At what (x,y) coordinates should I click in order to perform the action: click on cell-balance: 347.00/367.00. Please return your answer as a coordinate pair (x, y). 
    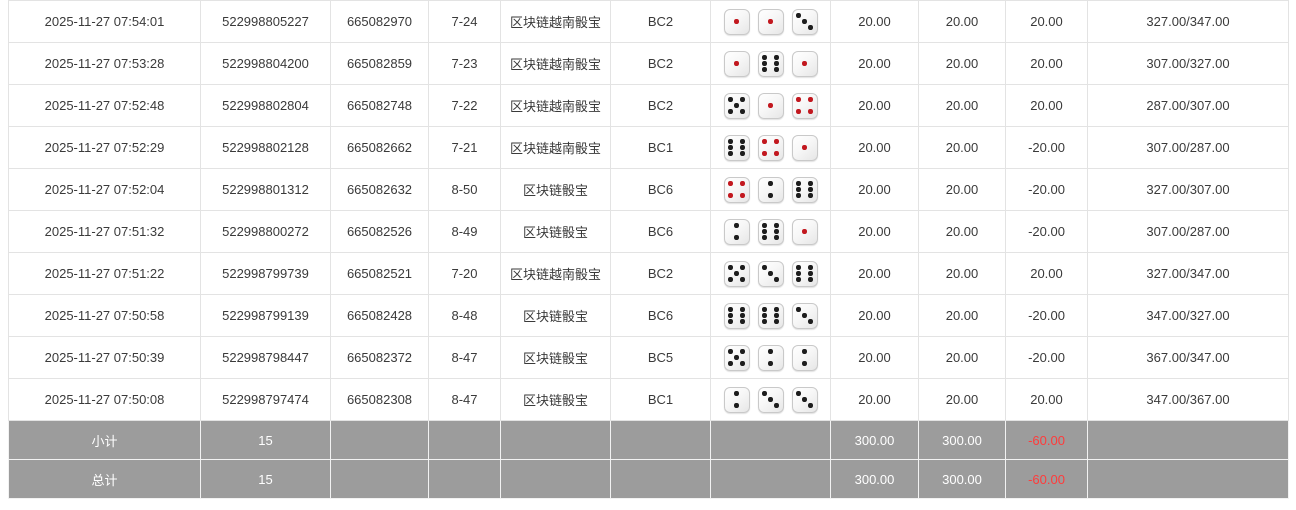
    Looking at the image, I should click on (1188, 399).